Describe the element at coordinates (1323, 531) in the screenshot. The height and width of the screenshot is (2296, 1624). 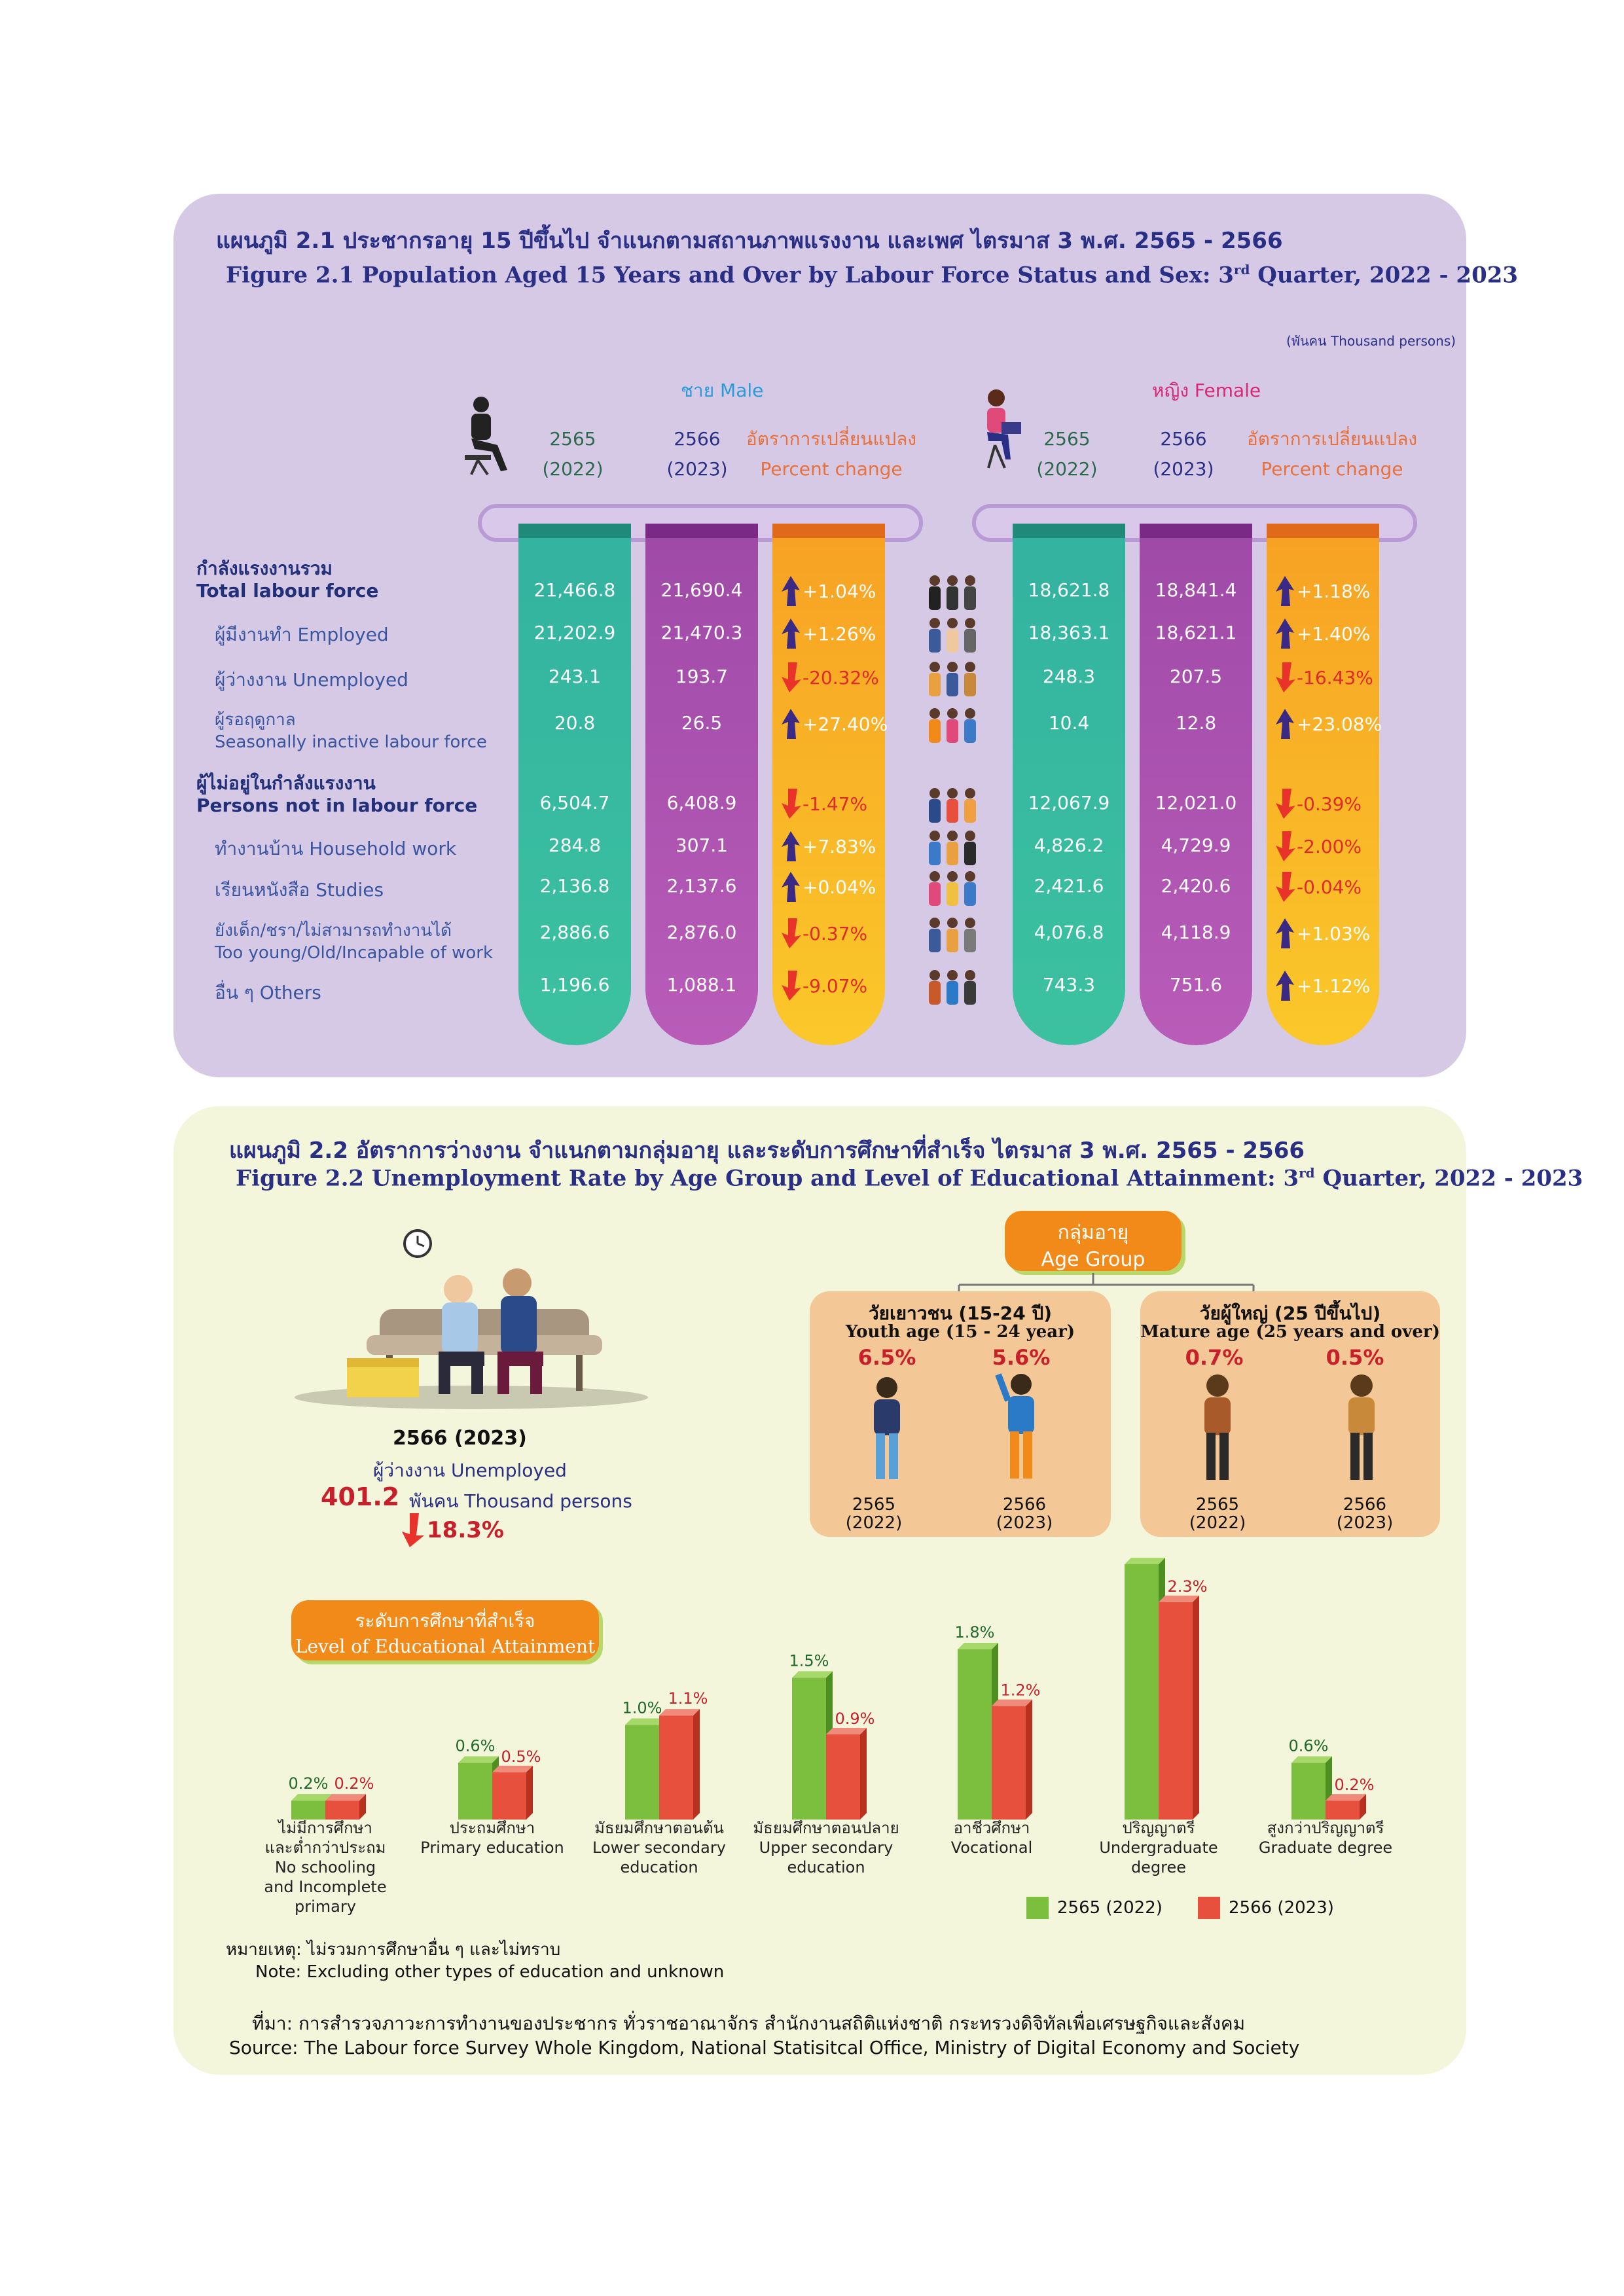
I see `female-pc-column-top` at that location.